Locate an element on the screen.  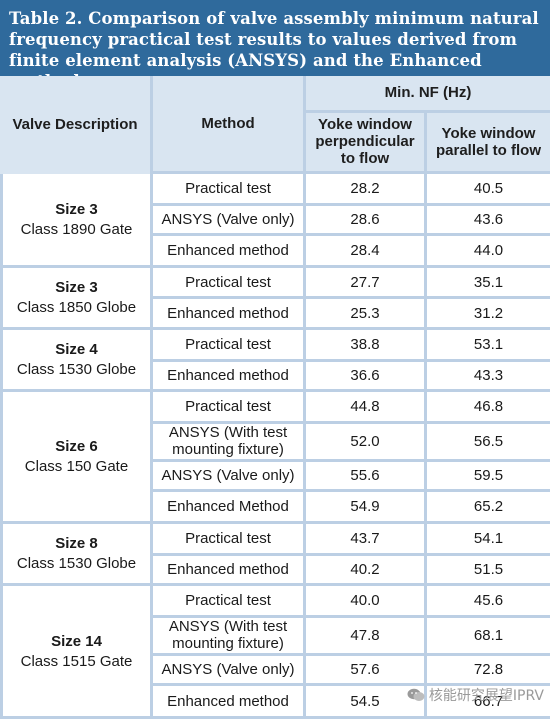
perpendicular-value: 28.2 is located at coordinates (363, 189).